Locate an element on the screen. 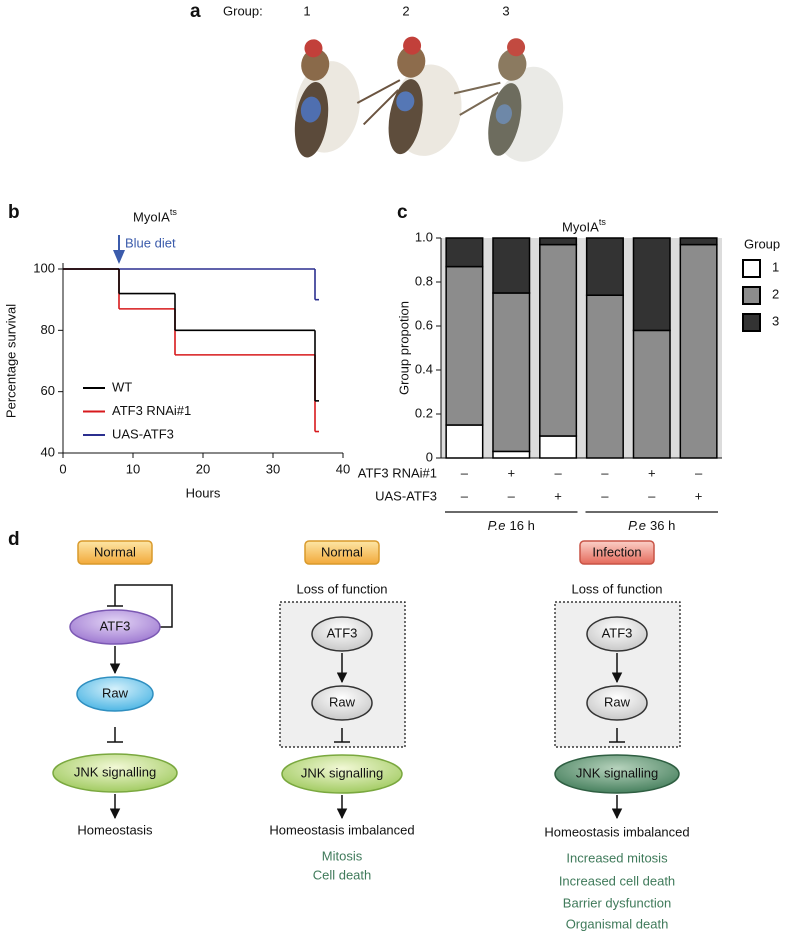 The width and height of the screenshot is (788, 934). effect: Increased cell death is located at coordinates (617, 880).